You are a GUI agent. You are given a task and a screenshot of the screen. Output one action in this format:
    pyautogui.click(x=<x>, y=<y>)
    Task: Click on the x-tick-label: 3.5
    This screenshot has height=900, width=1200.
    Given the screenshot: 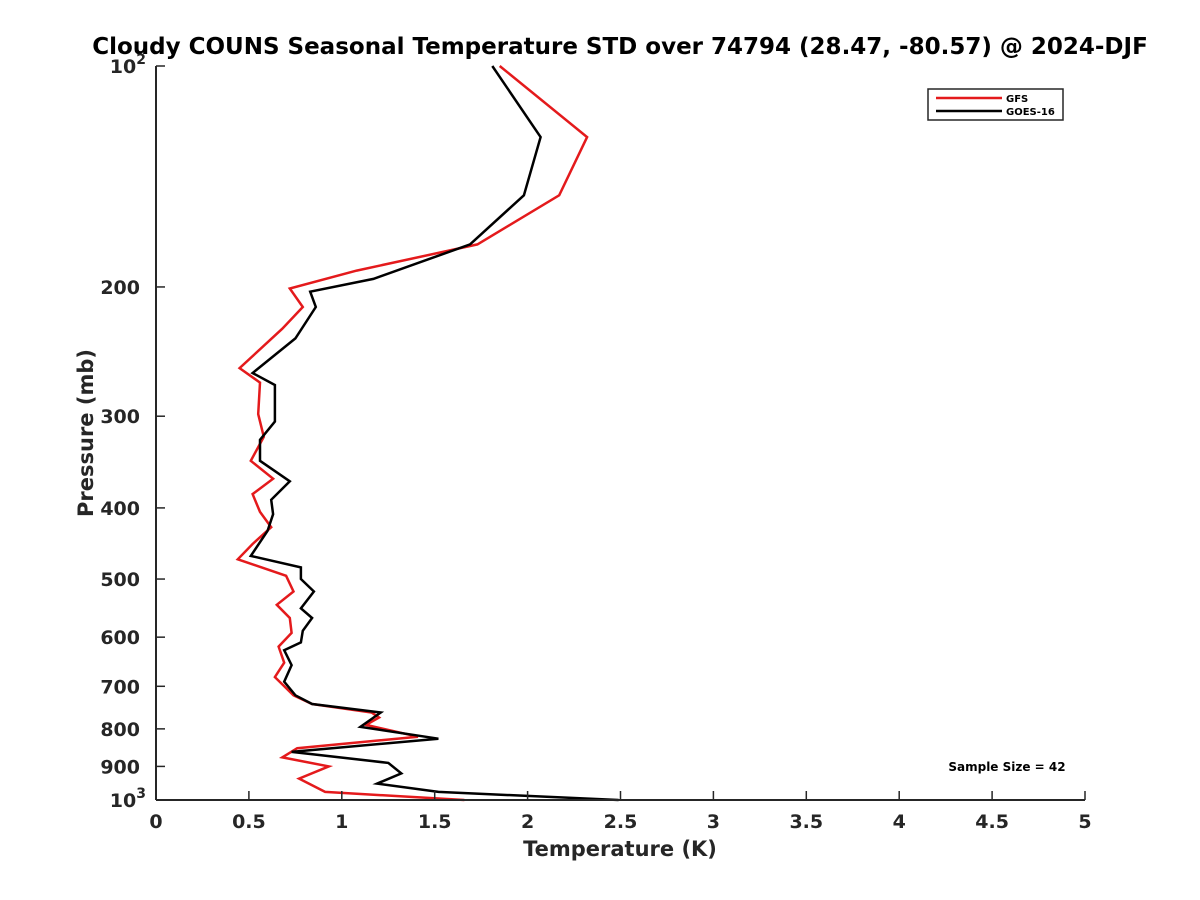 What is the action you would take?
    pyautogui.click(x=806, y=822)
    